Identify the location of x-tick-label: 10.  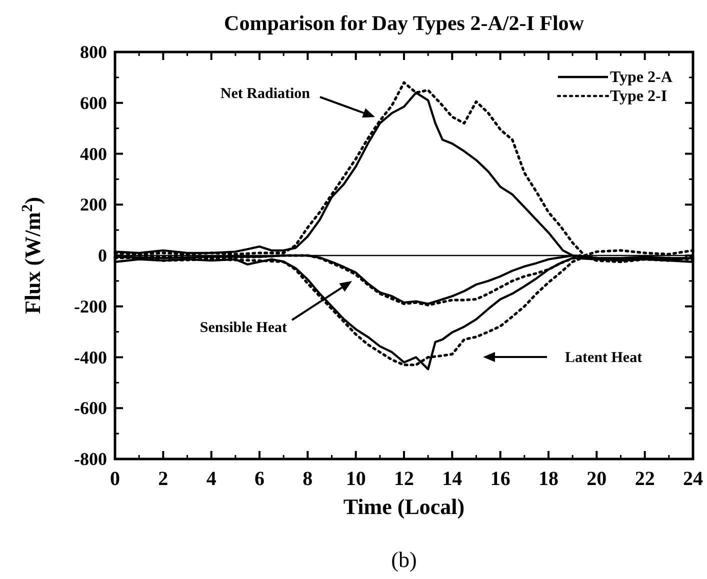
(356, 479).